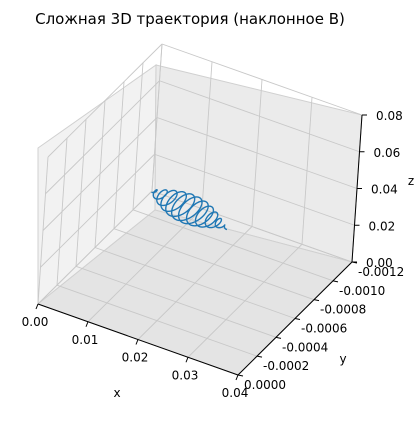  Describe the element at coordinates (343, 310) in the screenshot. I see `y-tick-label: -0.0008` at that location.